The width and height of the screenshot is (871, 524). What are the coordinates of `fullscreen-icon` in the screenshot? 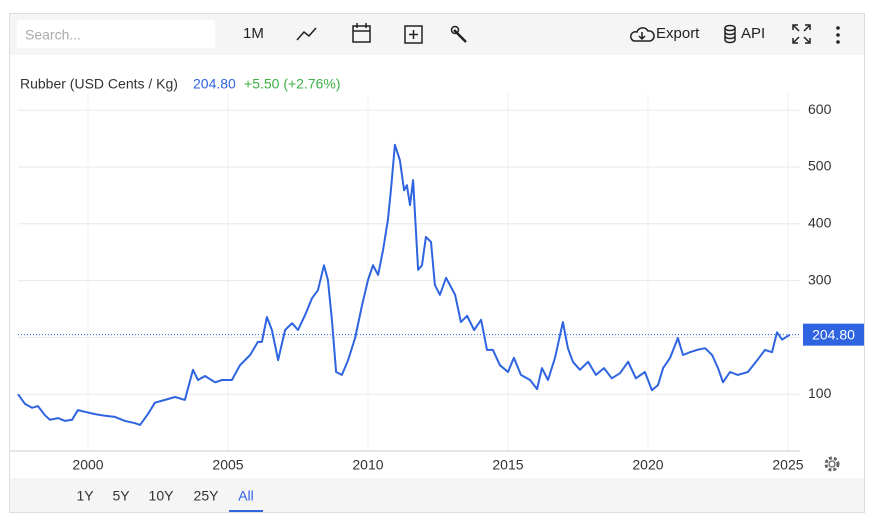 It's located at (801, 34).